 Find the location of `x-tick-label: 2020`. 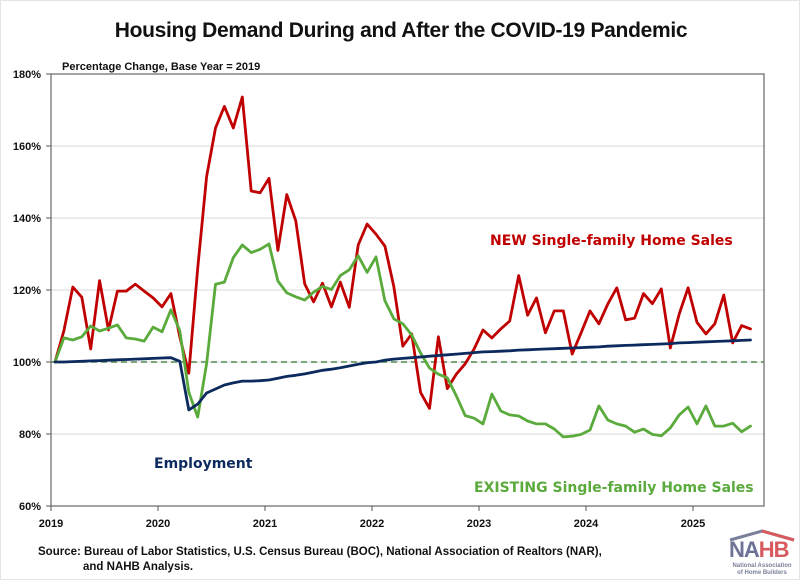

x-tick-label: 2020 is located at coordinates (158, 524).